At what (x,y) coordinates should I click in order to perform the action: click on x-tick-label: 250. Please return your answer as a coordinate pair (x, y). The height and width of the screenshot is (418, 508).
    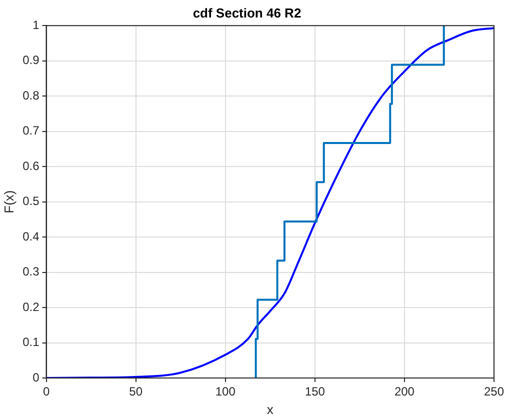
    Looking at the image, I should click on (494, 391).